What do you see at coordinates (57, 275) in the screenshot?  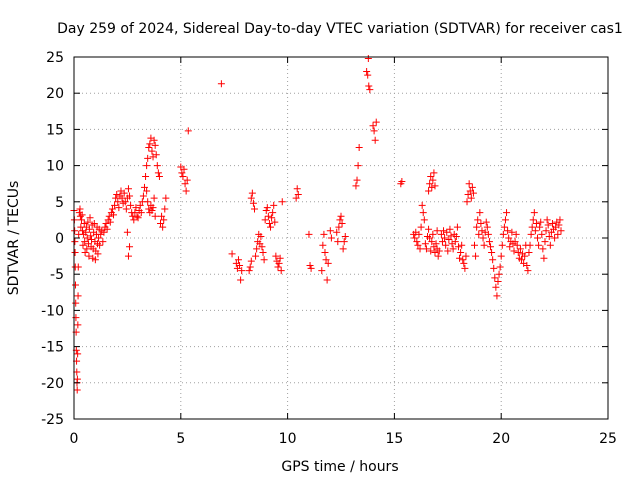 I see `y-tick-label: -5` at bounding box center [57, 275].